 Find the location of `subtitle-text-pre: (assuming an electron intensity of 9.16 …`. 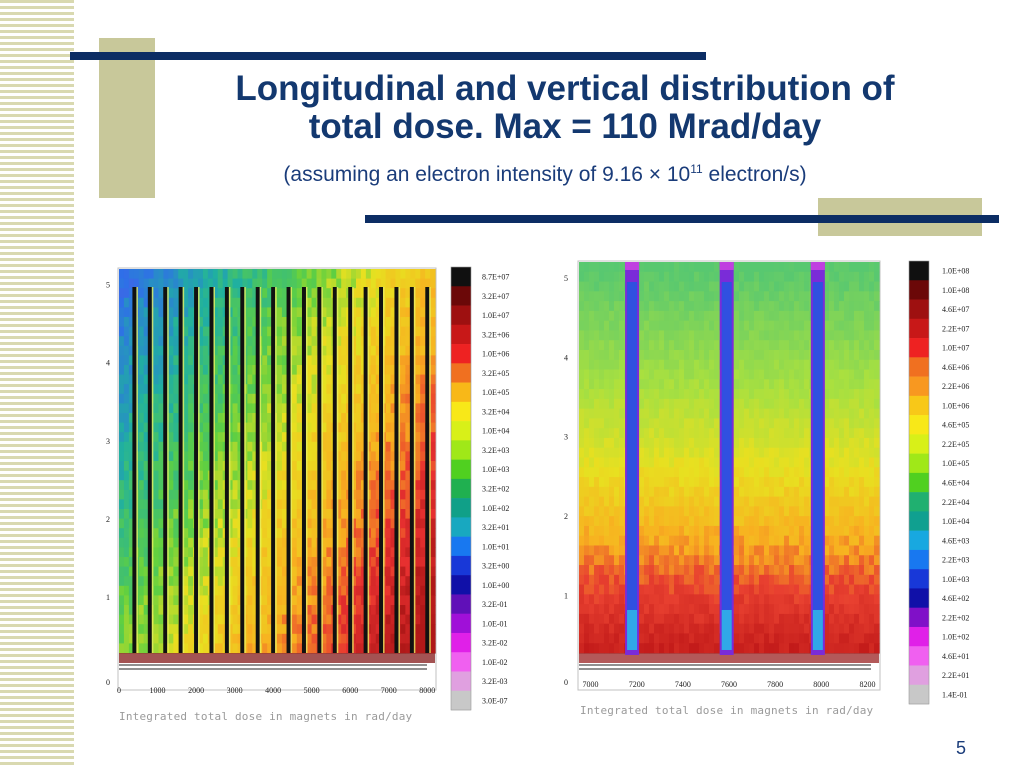

subtitle-text-pre: (assuming an electron intensity of 9.16 … is located at coordinates (487, 174).